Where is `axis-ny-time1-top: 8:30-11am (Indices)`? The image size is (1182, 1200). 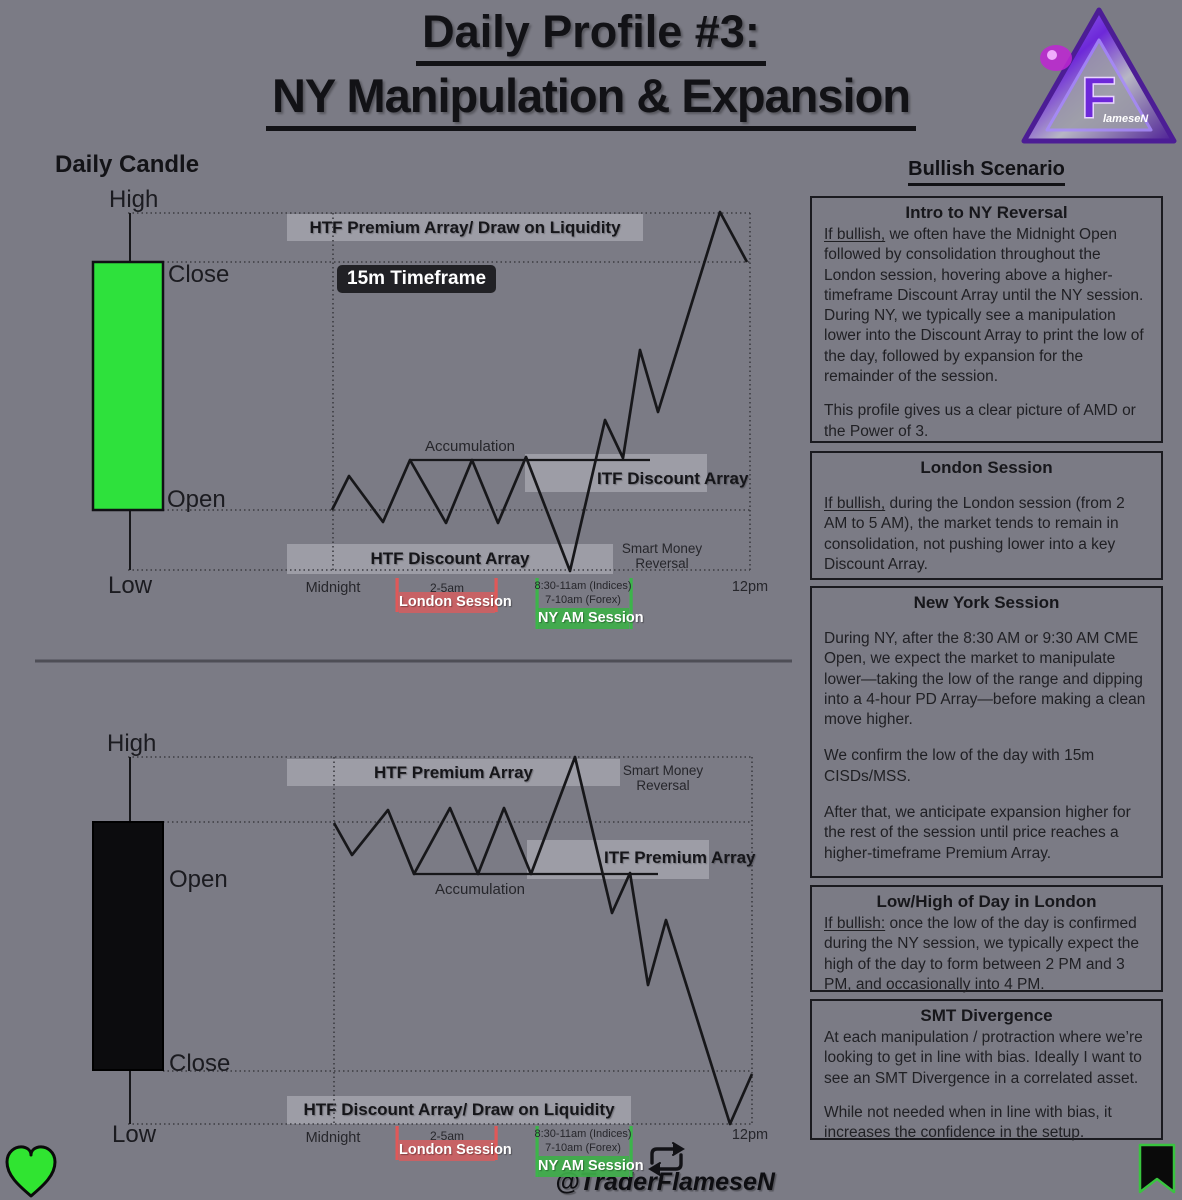 axis-ny-time1-top: 8:30-11am (Indices) is located at coordinates (583, 586).